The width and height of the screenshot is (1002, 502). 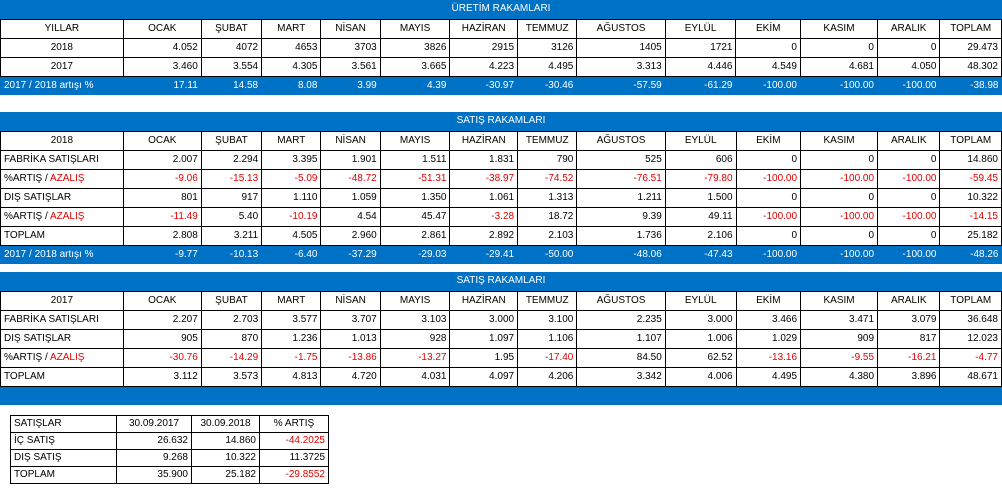 I want to click on footer-value: -61.29, so click(x=700, y=85).